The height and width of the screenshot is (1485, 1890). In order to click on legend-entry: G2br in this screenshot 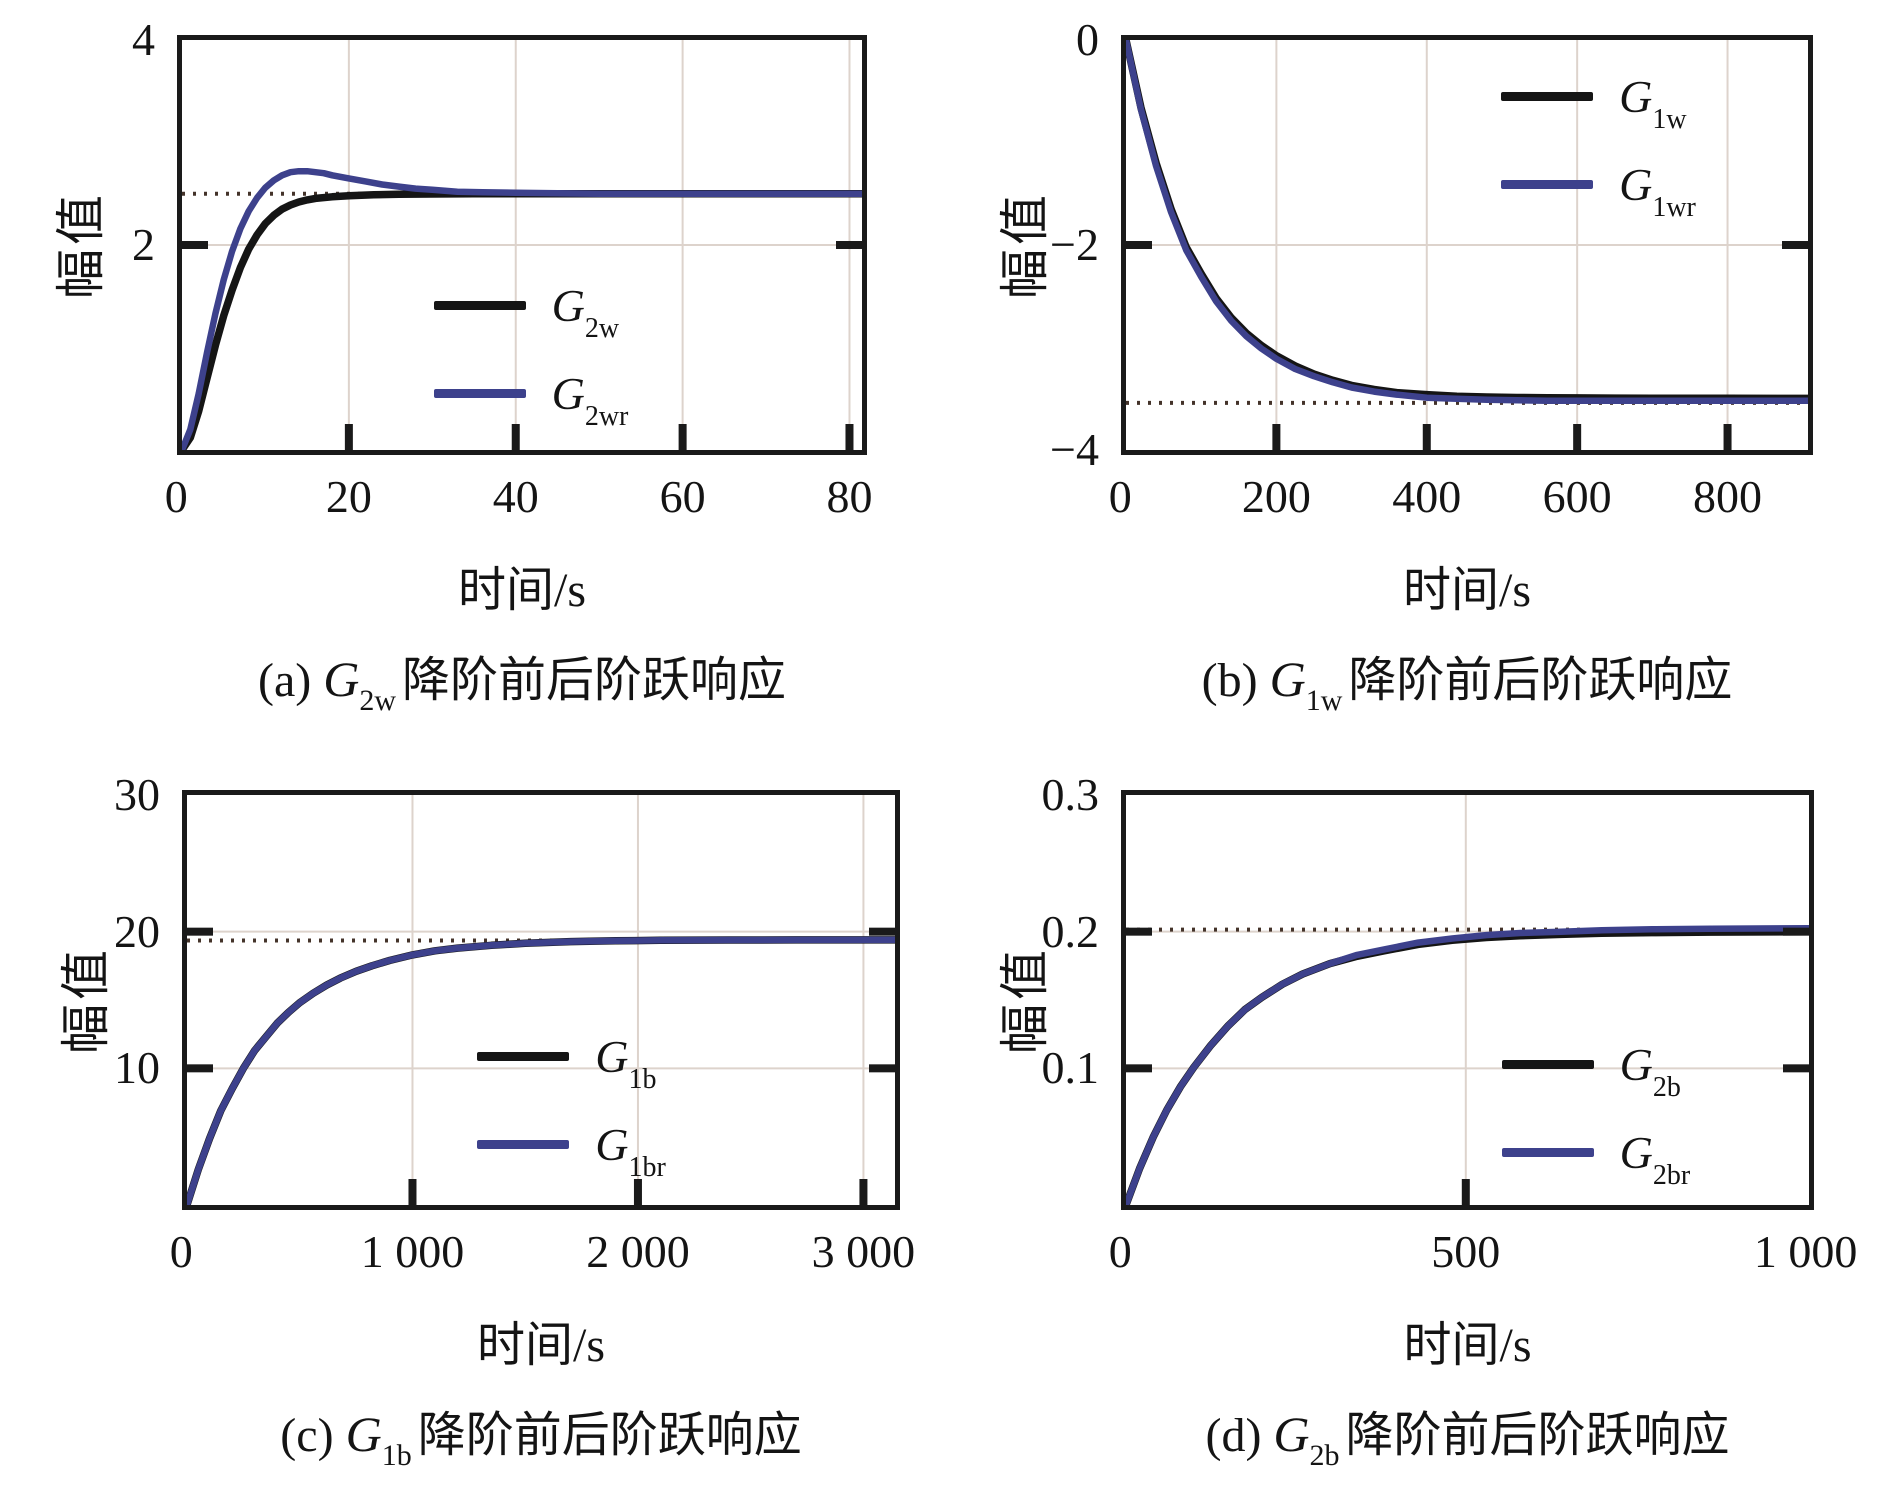, I will do `click(1599, 1153)`.